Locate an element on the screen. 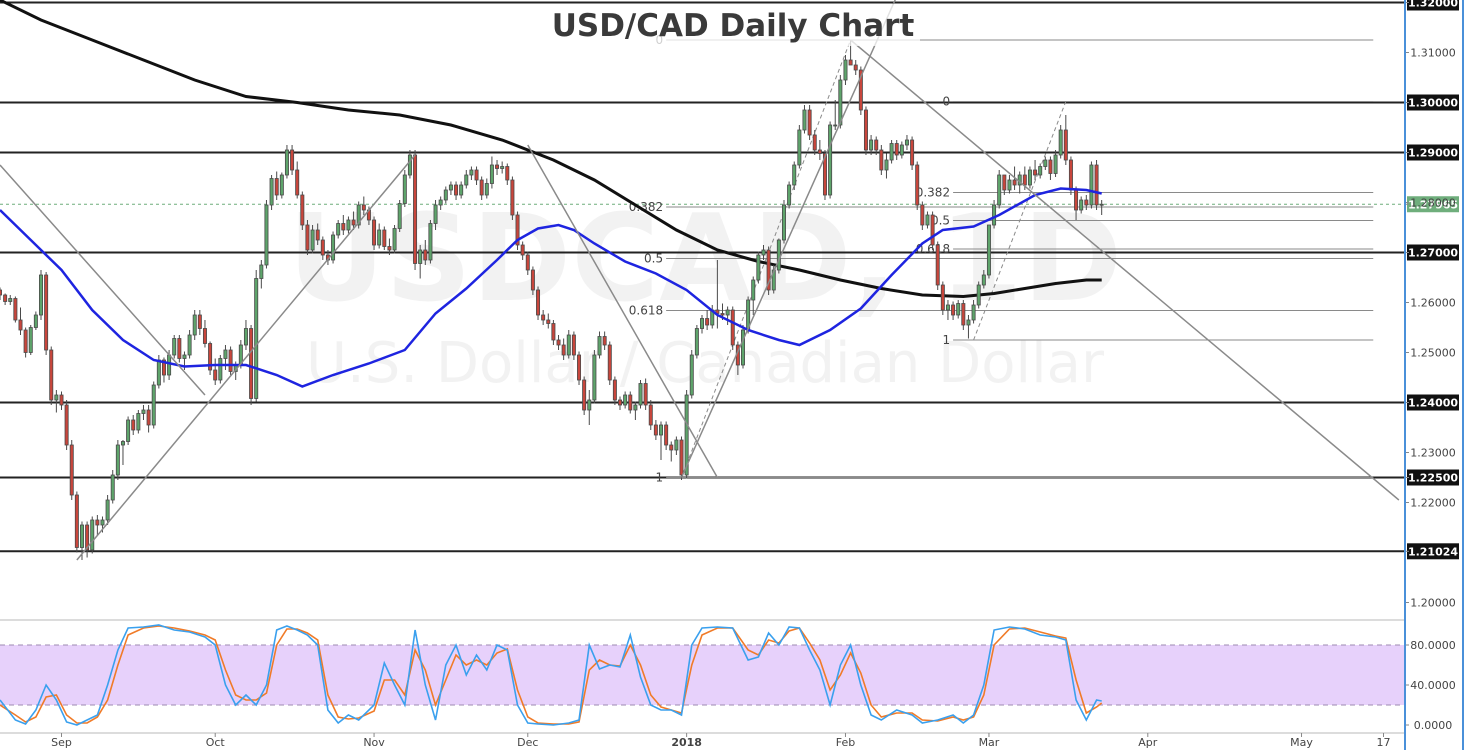  price-tick-label: 1.27965 is located at coordinates (1433, 204).